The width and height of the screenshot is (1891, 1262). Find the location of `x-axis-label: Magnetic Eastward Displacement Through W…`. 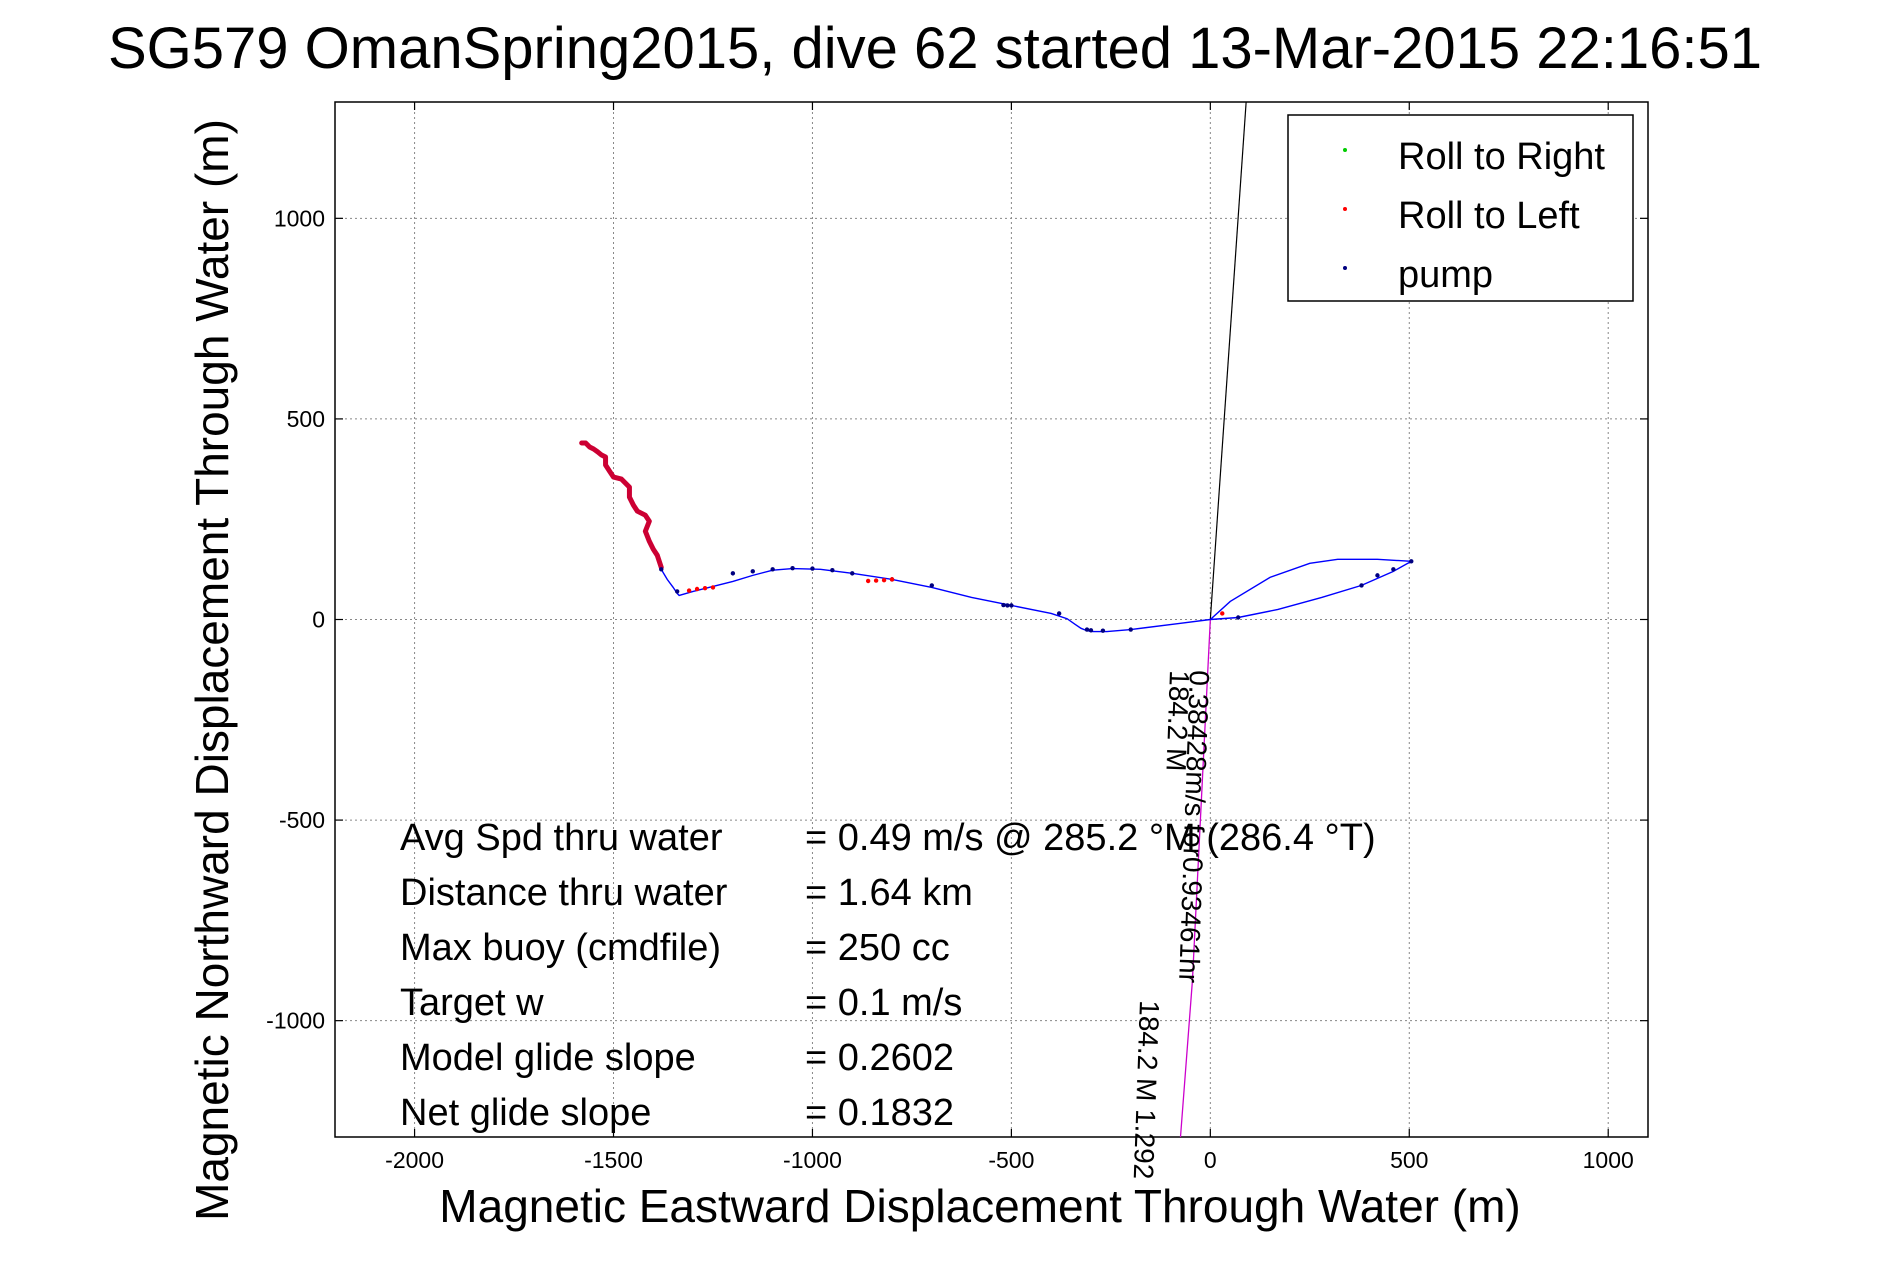

x-axis-label: Magnetic Eastward Displacement Through W… is located at coordinates (979, 1206).